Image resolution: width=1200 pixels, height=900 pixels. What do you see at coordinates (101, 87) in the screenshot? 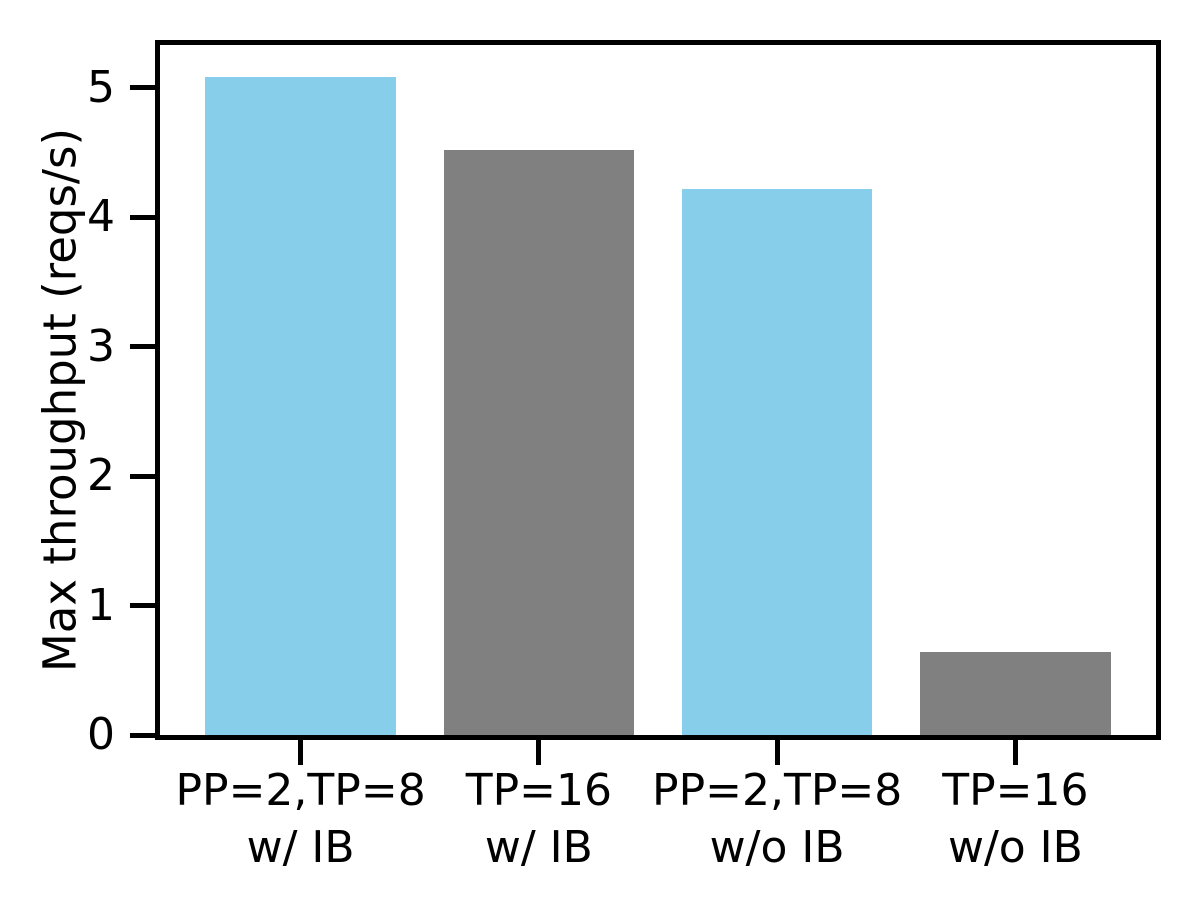
I see `y-tick-label: 5` at bounding box center [101, 87].